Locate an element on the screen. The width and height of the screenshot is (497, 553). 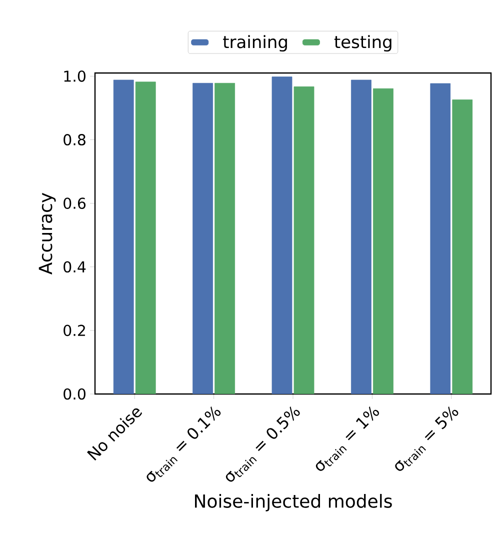
y-tick-label: 0.2 is located at coordinates (74, 330).